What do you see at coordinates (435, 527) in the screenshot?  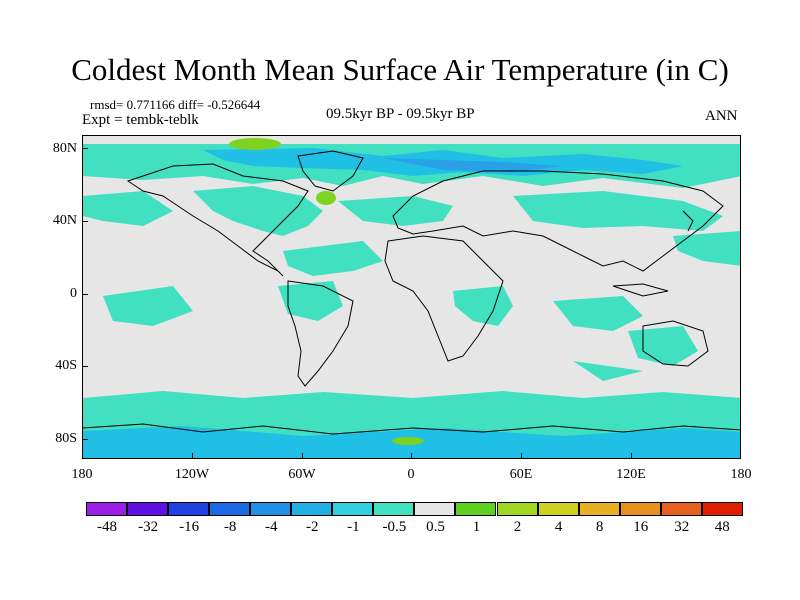 I see `colorbar-label: 0.5` at bounding box center [435, 527].